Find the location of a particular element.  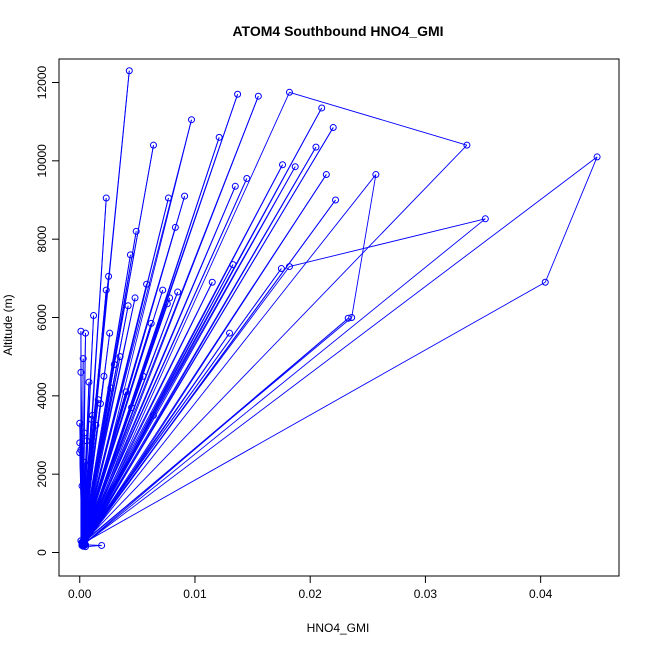

y-tick-label: 8000 is located at coordinates (42, 238).